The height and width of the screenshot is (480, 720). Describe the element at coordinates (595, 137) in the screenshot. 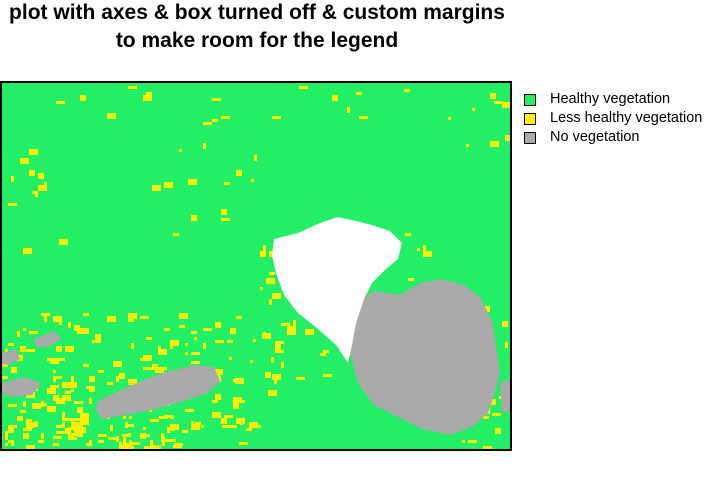

I see `legend-label-no-vegetation: No vegetation` at that location.